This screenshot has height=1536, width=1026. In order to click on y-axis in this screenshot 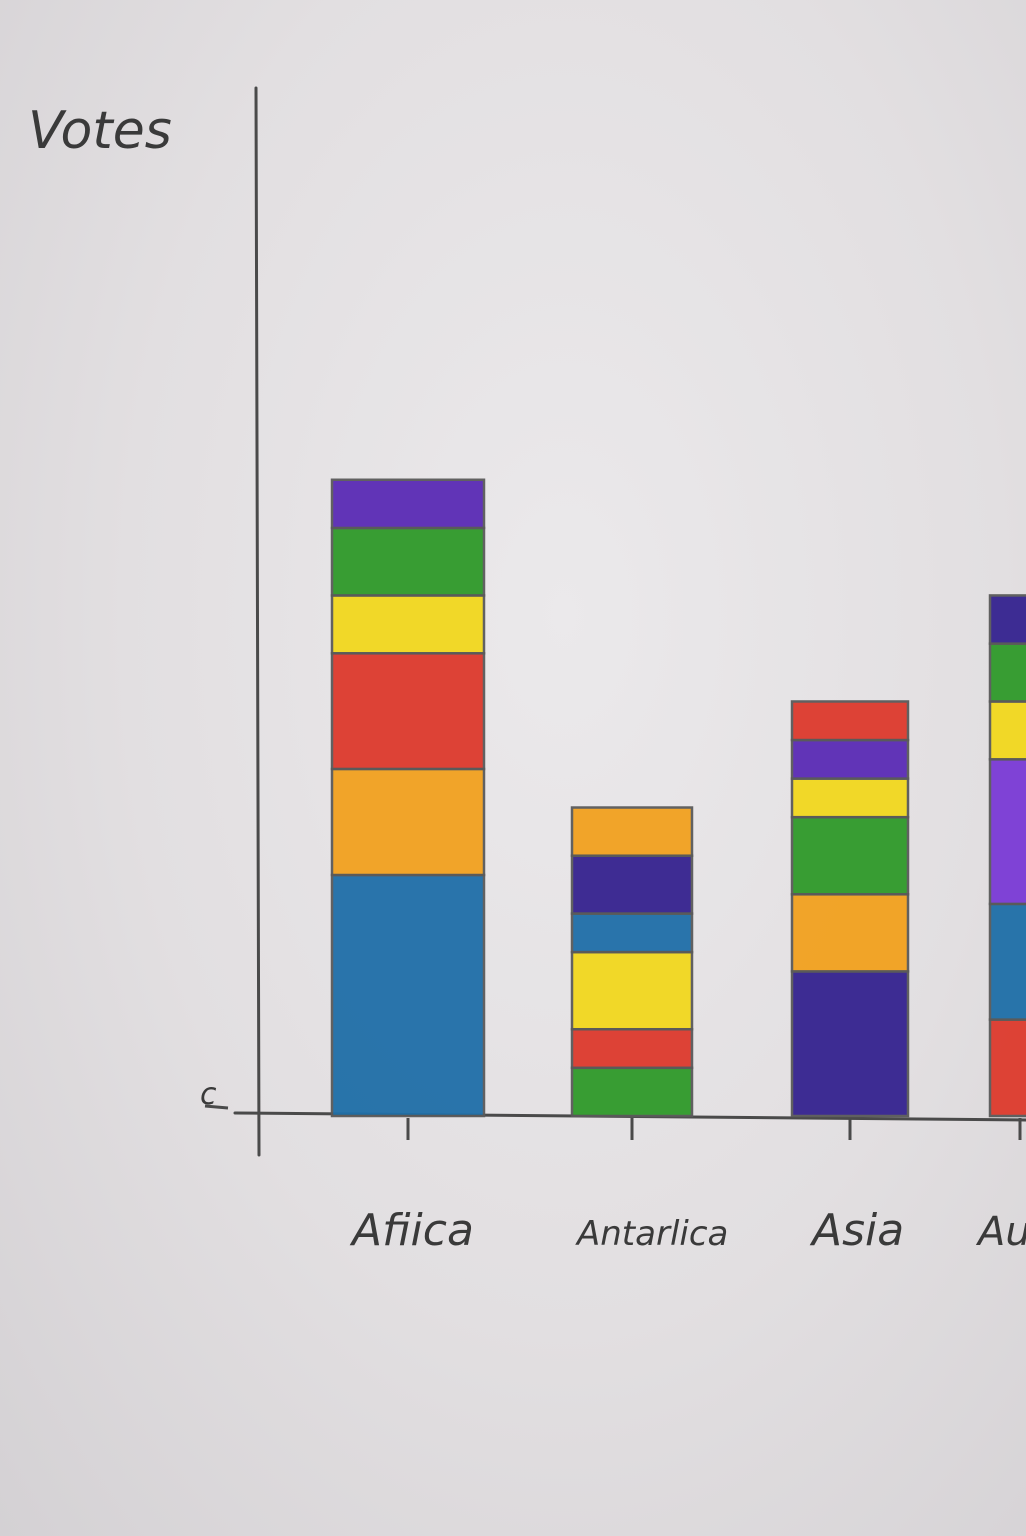, I will do `click(257, 621)`.